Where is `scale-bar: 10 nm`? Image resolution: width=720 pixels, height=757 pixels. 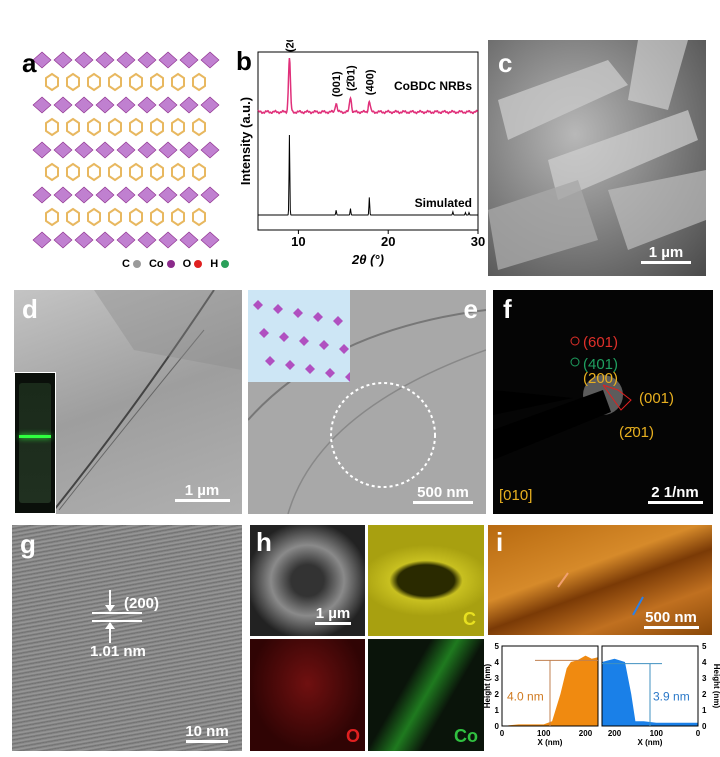 scale-bar: 10 nm is located at coordinates (207, 733).